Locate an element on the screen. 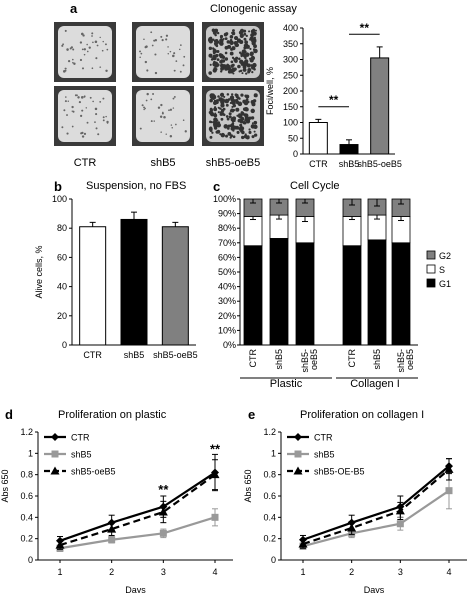 The image size is (474, 593). panel-e-title: Proliferation on collagen I is located at coordinates (362, 415).